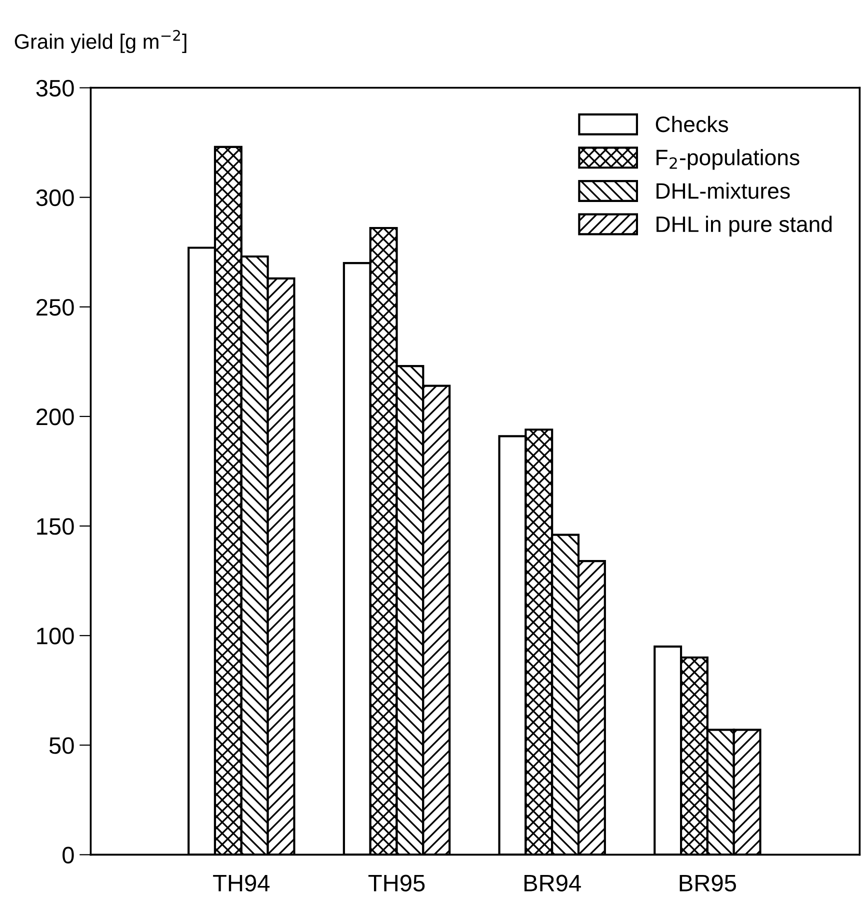  Describe the element at coordinates (100, 42) in the screenshot. I see `y-axis-title: Grain yield [g m$^{−2}$]` at that location.